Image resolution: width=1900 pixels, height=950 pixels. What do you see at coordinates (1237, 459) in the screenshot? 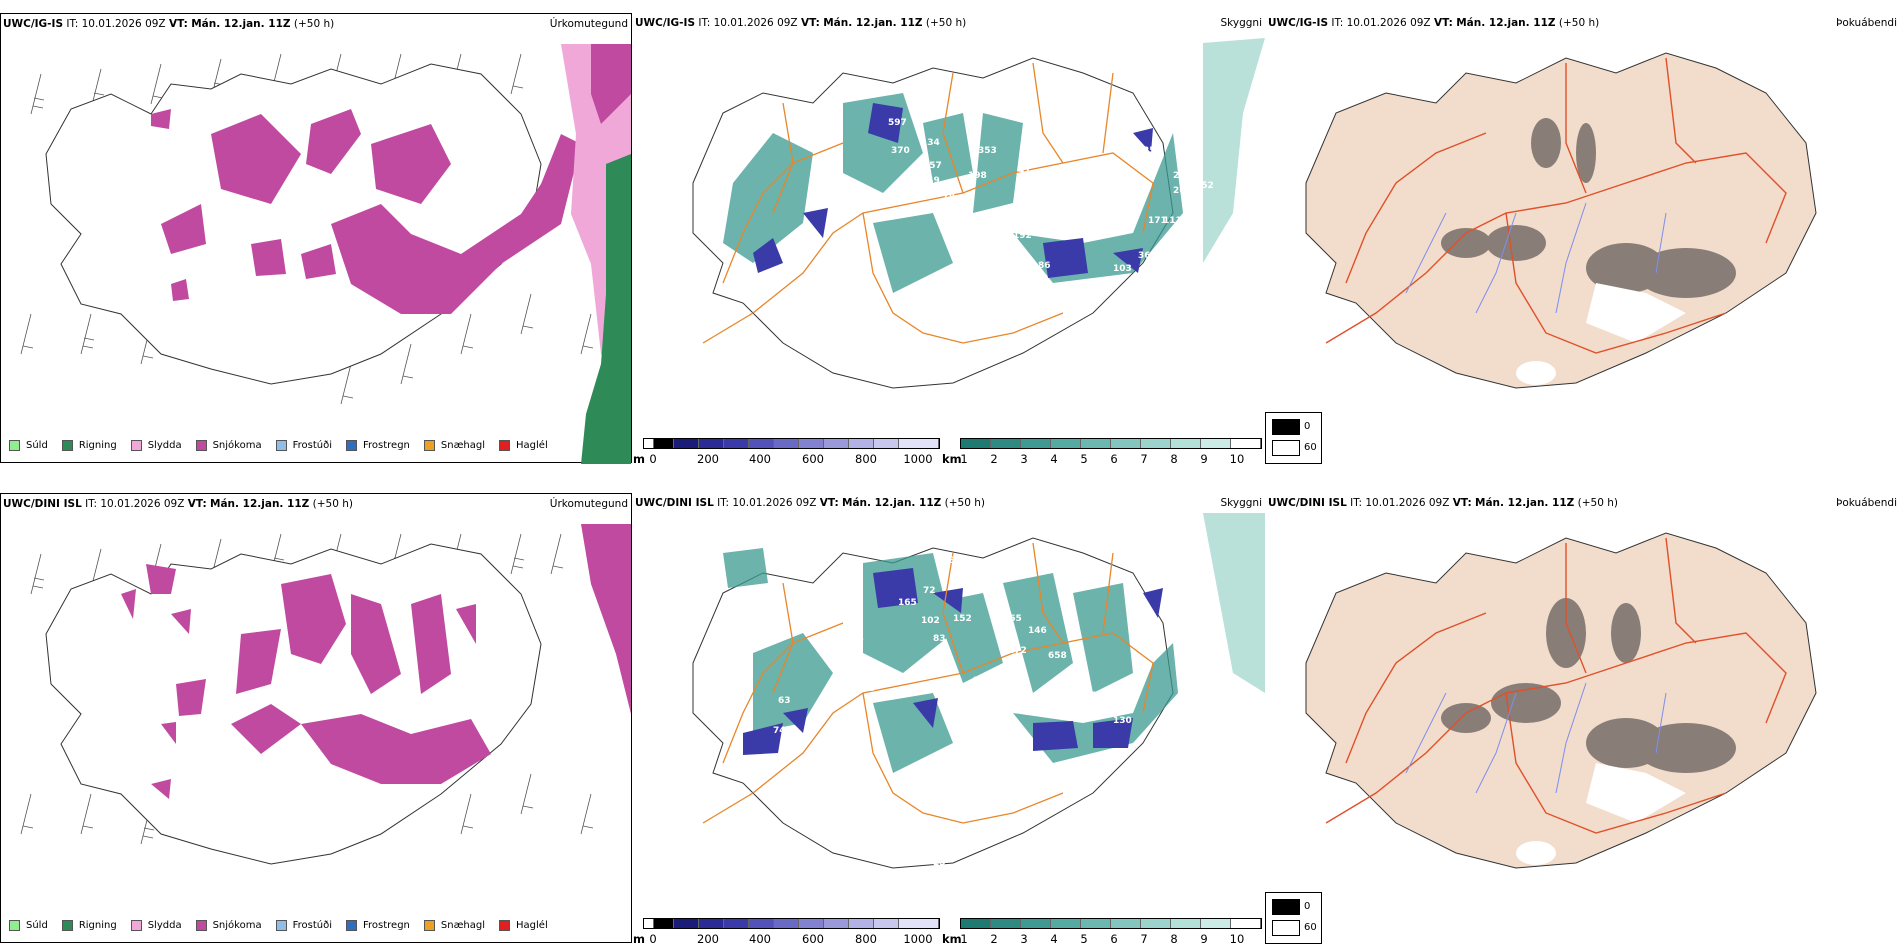
I see `visibility-tick: 10` at bounding box center [1237, 459].